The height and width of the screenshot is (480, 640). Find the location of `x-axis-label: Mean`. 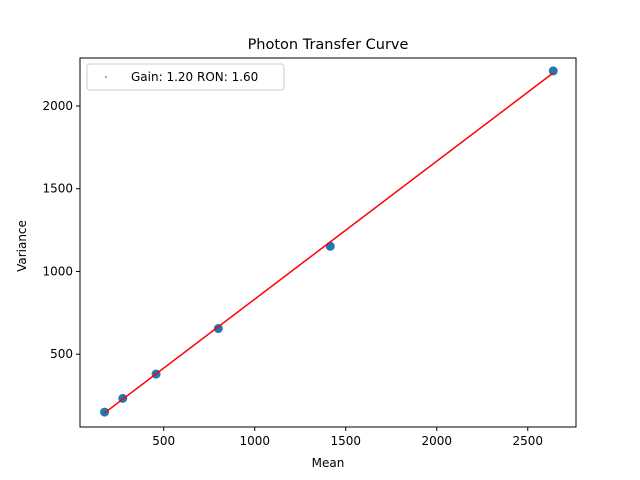

x-axis-label: Mean is located at coordinates (328, 463).